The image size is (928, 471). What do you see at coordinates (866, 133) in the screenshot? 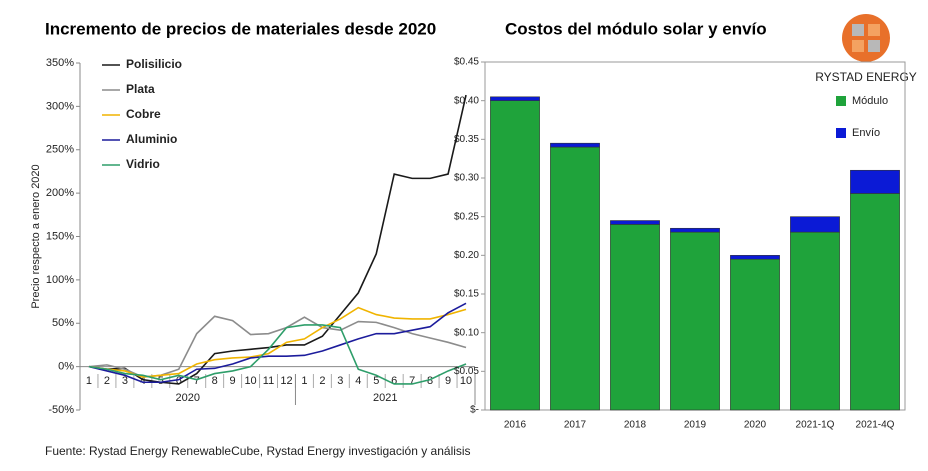
I see `legend-label: Envío` at bounding box center [866, 133].